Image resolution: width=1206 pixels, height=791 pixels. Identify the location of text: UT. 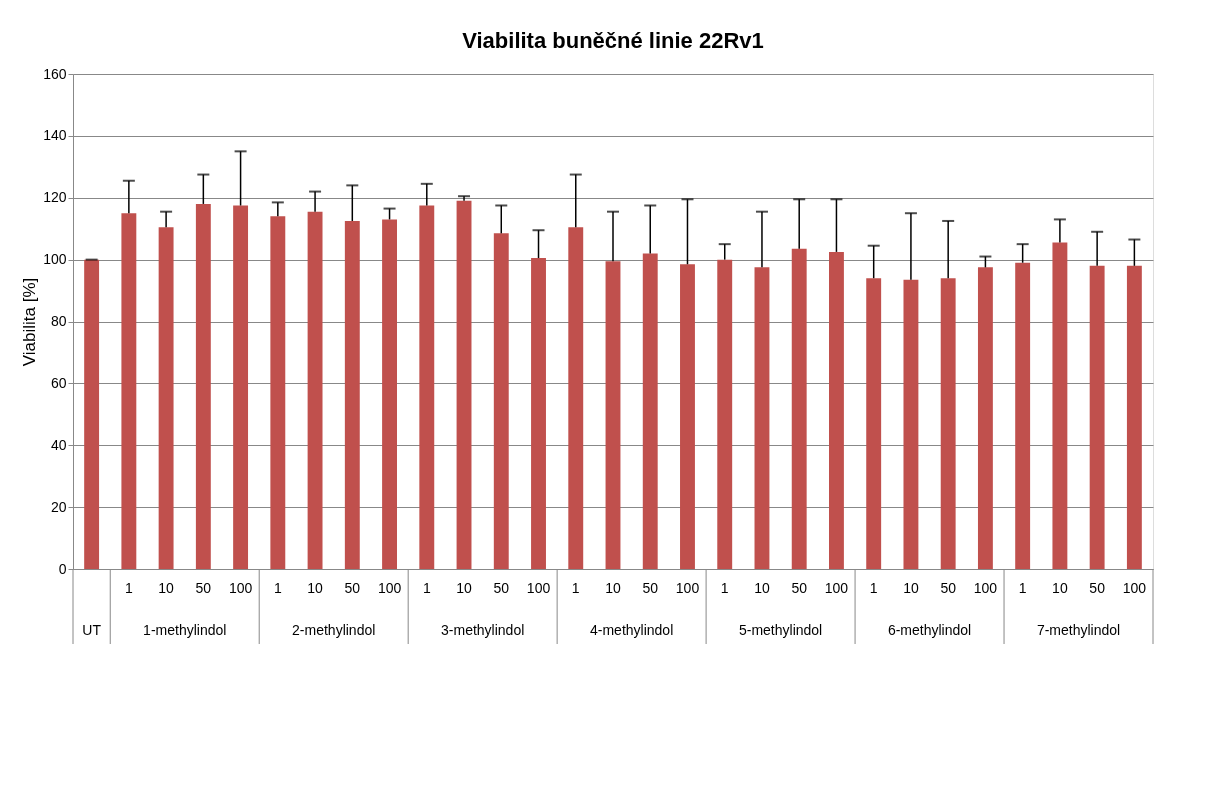
(92, 630).